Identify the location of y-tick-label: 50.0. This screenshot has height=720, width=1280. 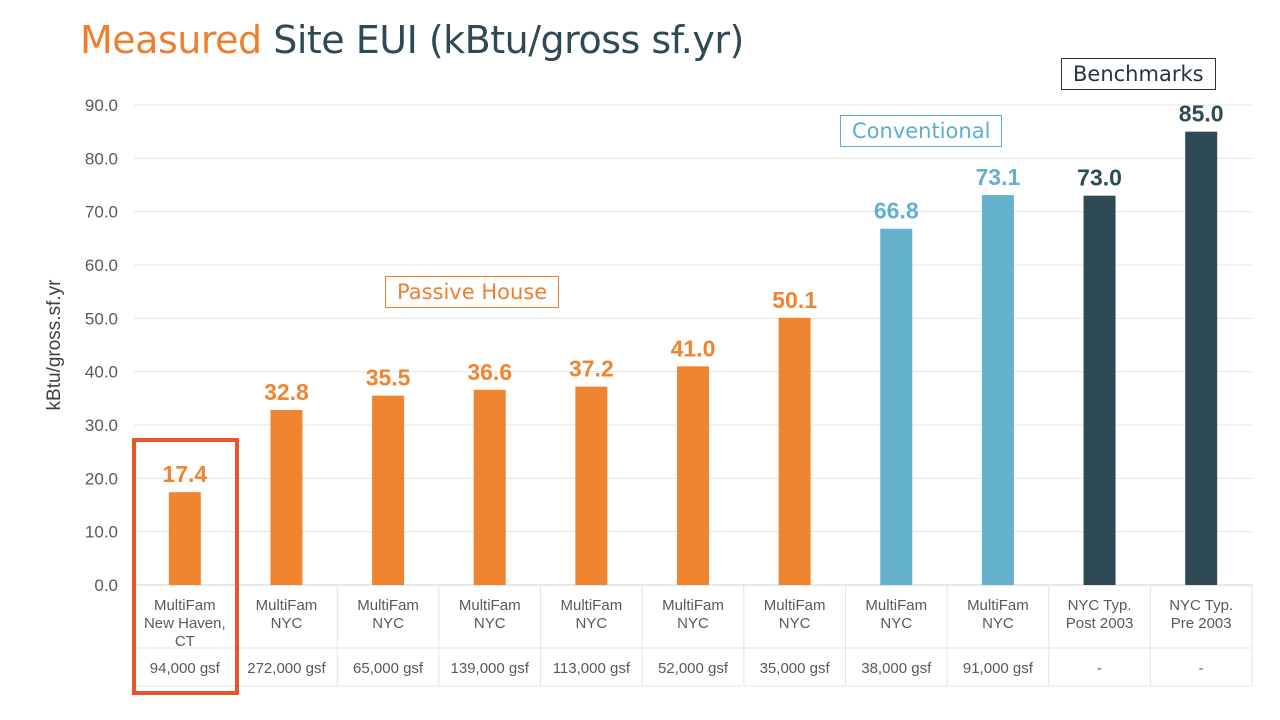
(101, 318).